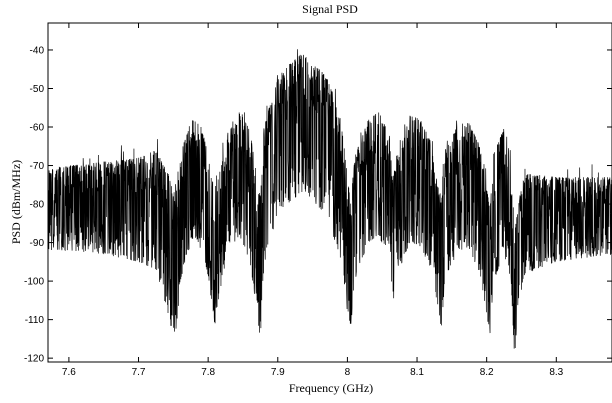  Describe the element at coordinates (34, 282) in the screenshot. I see `y-tick-label: -100` at that location.